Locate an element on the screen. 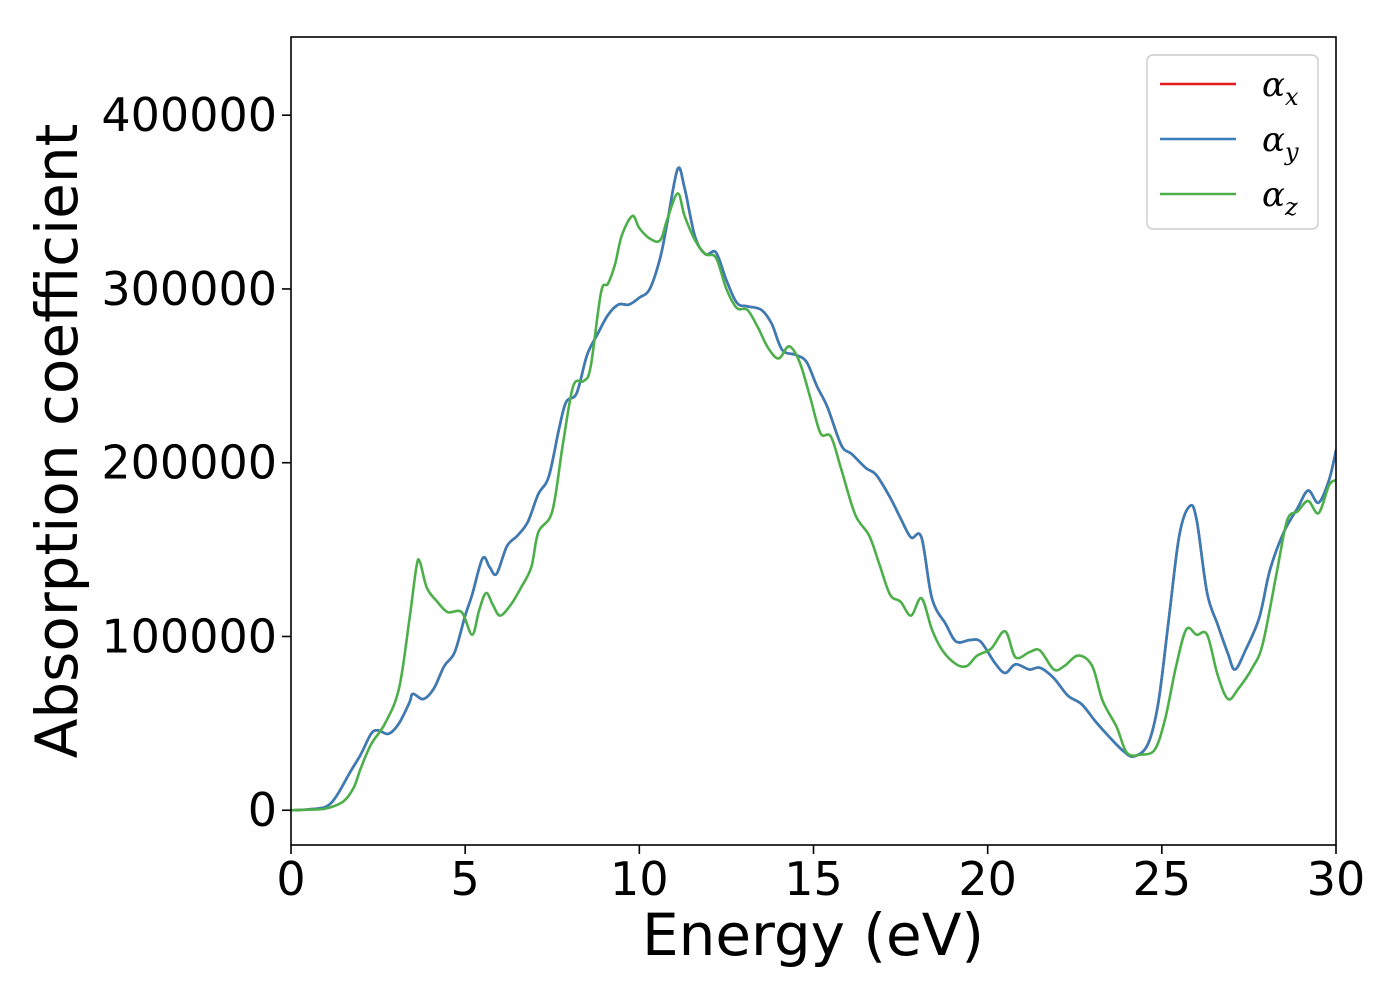 The width and height of the screenshot is (1400, 1004). x-tick-label: 20 is located at coordinates (987, 879).